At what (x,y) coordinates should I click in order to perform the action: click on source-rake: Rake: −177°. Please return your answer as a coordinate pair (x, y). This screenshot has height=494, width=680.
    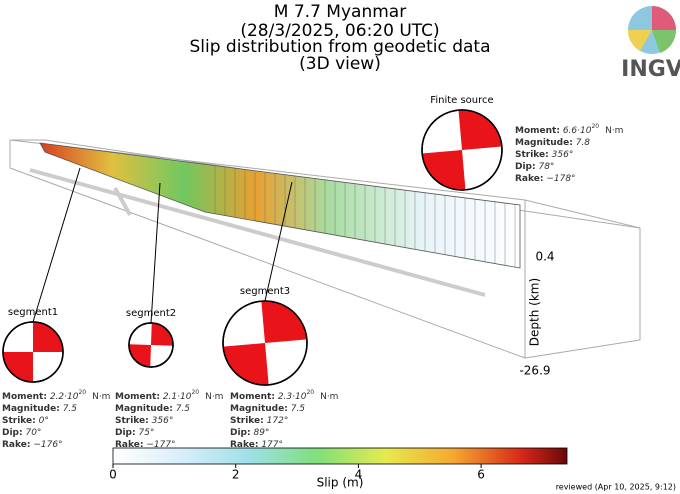
    Looking at the image, I should click on (145, 445).